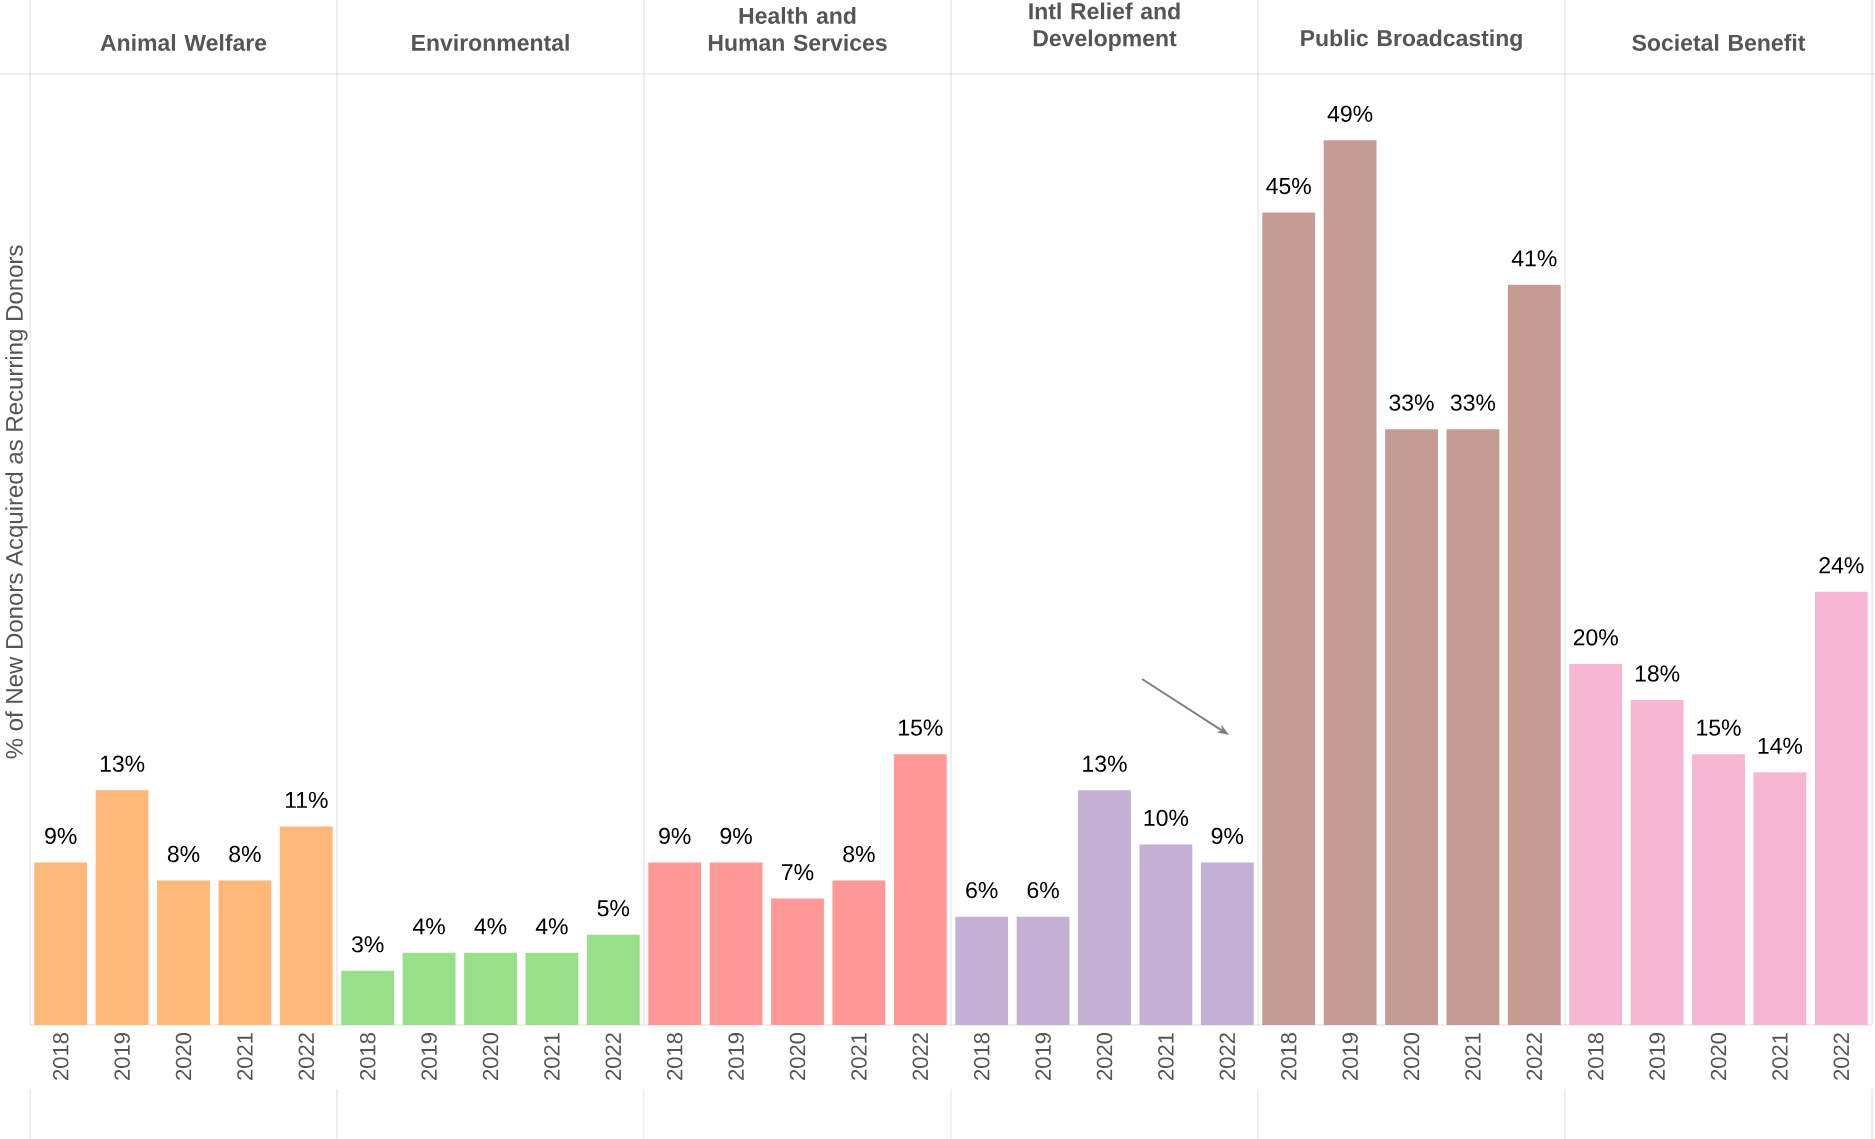 The width and height of the screenshot is (1875, 1139). Describe the element at coordinates (798, 872) in the screenshot. I see `data-label: 7%` at that location.